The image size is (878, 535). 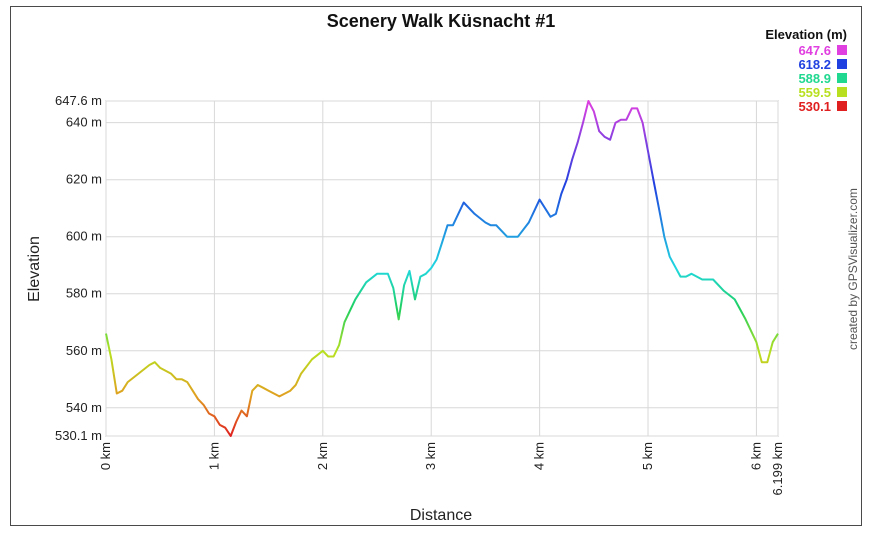 I want to click on x-tick-label: 6.199 km, so click(x=777, y=468).